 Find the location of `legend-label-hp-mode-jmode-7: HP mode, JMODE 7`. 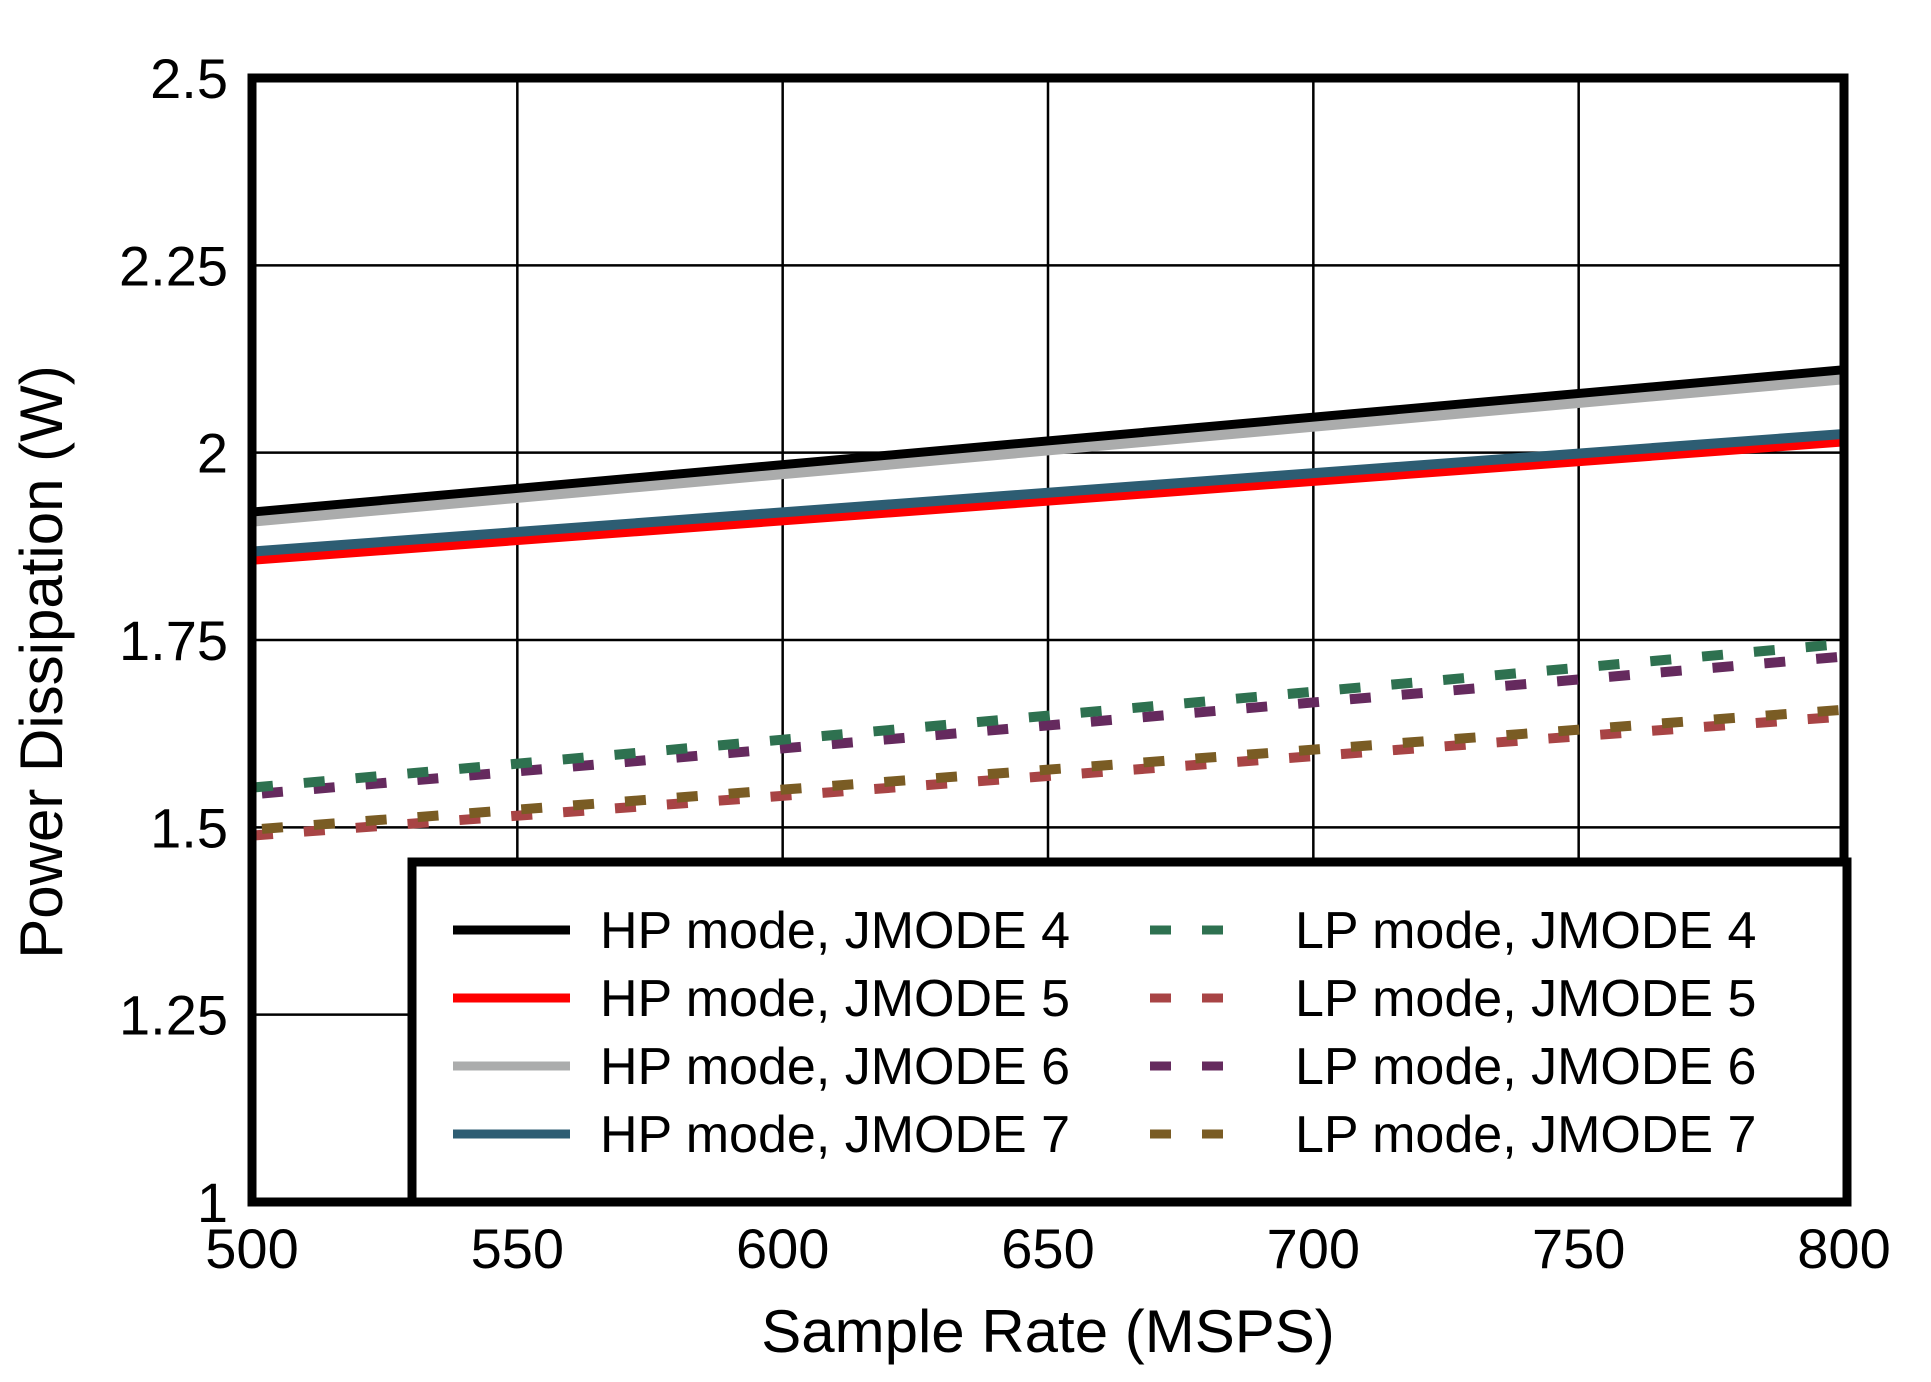

legend-label-hp-mode-jmode-7: HP mode, JMODE 7 is located at coordinates (835, 1135).